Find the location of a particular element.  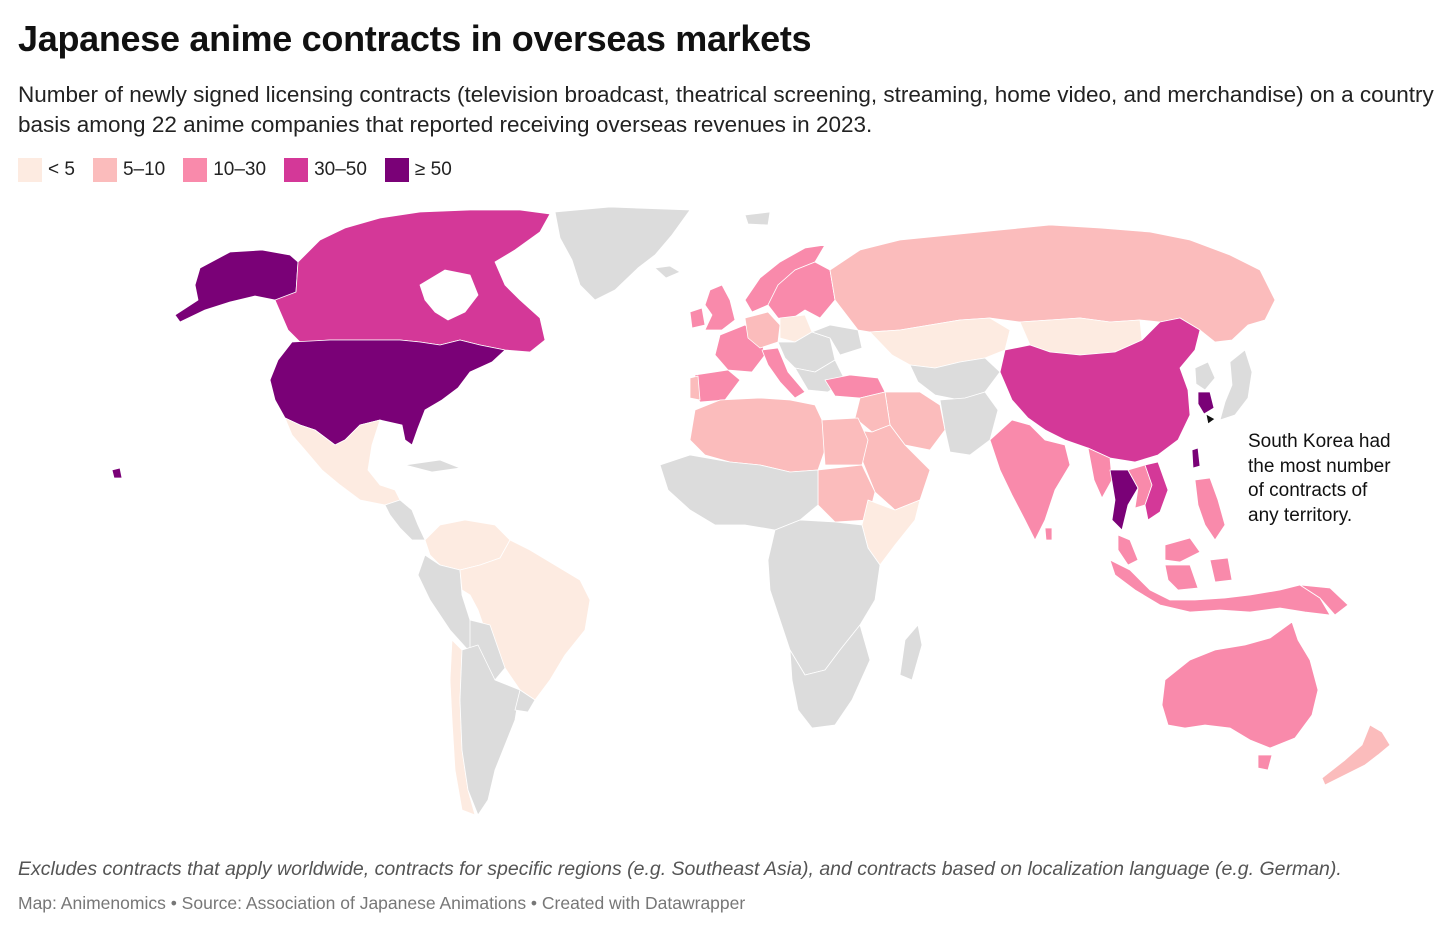

legend-swatch-gte50 is located at coordinates (396, 170).